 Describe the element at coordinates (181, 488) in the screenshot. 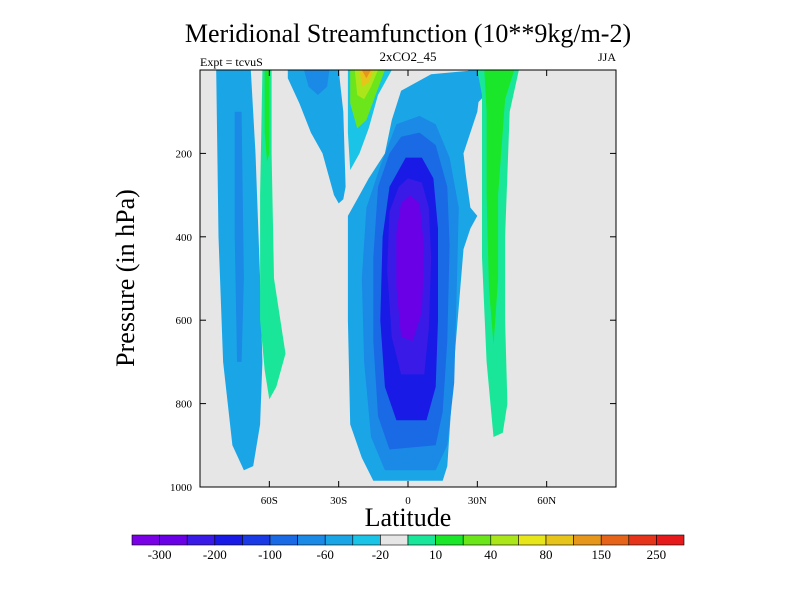

I see `y-tick-label: 1000` at that location.